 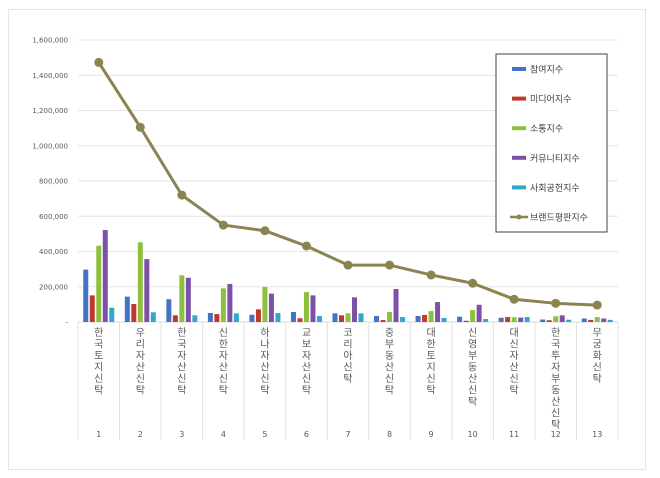 I want to click on svg-text: 중, so click(x=389, y=333).